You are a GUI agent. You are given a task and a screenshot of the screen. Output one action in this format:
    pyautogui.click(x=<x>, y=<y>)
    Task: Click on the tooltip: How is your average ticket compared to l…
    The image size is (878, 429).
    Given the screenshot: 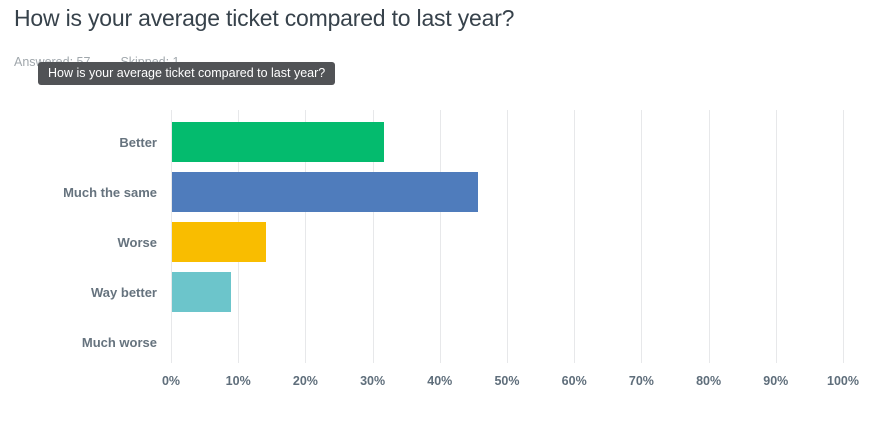 What is the action you would take?
    pyautogui.click(x=187, y=73)
    